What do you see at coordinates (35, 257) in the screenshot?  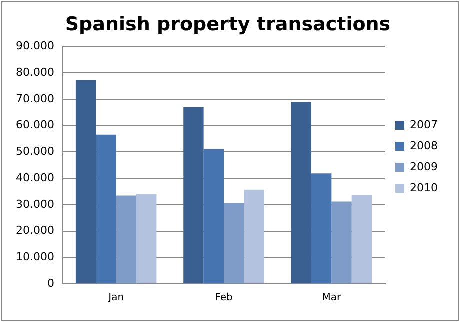 I see `y-tick-label: 10.000` at bounding box center [35, 257].